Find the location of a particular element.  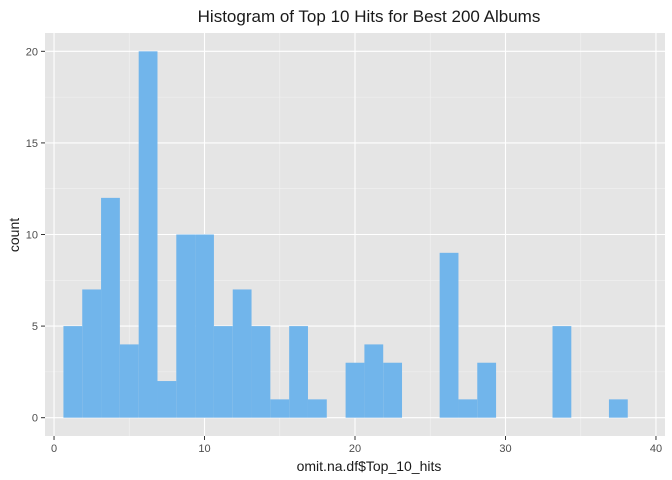

y-axis: 0 5 10 15 20 is located at coordinates (35, 235).